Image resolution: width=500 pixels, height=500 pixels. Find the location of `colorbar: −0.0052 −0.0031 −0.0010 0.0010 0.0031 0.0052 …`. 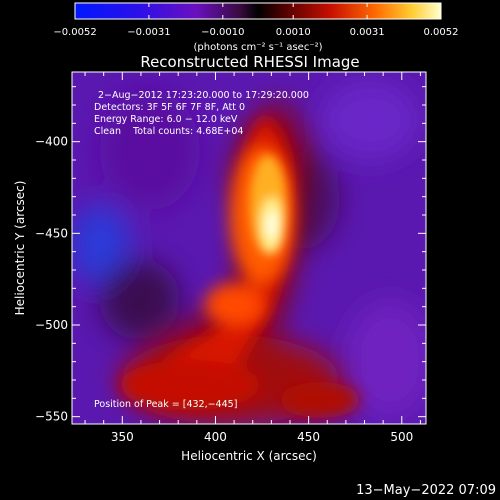

colorbar: −0.0052 −0.0031 −0.0010 0.0010 0.0031 0.0052 … is located at coordinates (256, 27).